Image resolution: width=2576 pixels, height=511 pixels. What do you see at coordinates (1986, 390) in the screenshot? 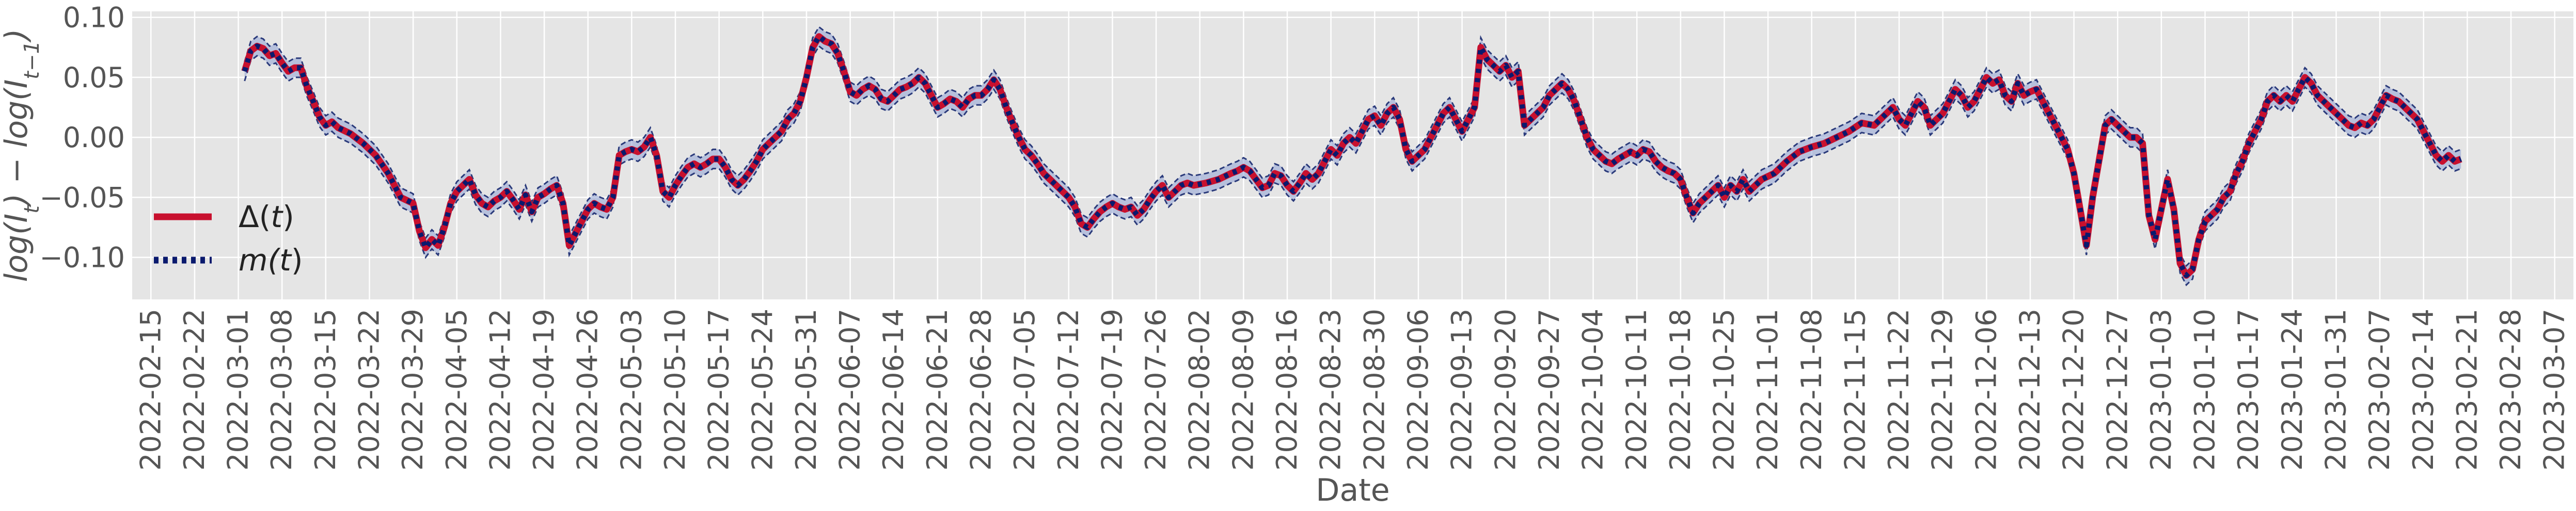
I see `x-tick-label: 2022-12-06` at bounding box center [1986, 390].